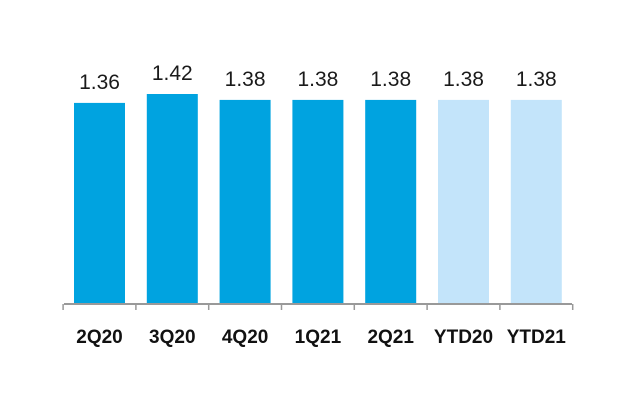 This screenshot has width=636, height=416. Describe the element at coordinates (463, 337) in the screenshot. I see `tick-label-ytd20: YTD20` at that location.